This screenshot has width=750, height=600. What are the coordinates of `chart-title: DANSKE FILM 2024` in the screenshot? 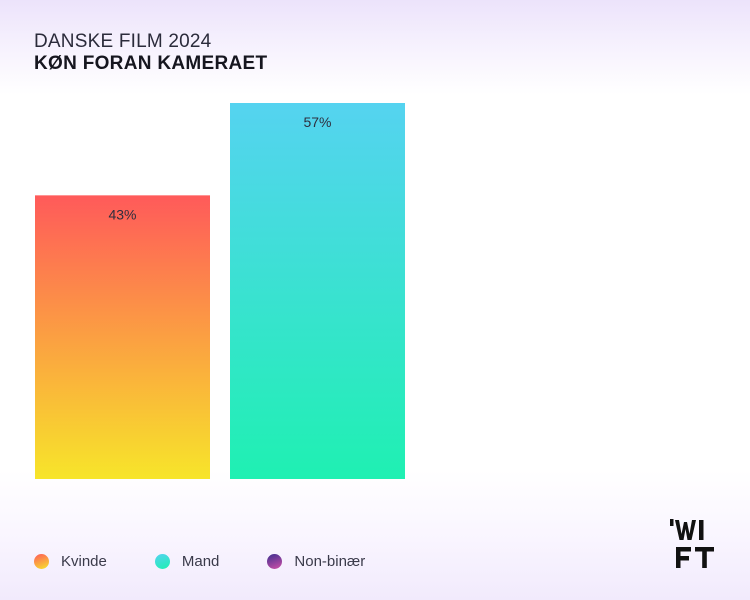 It's located at (123, 41).